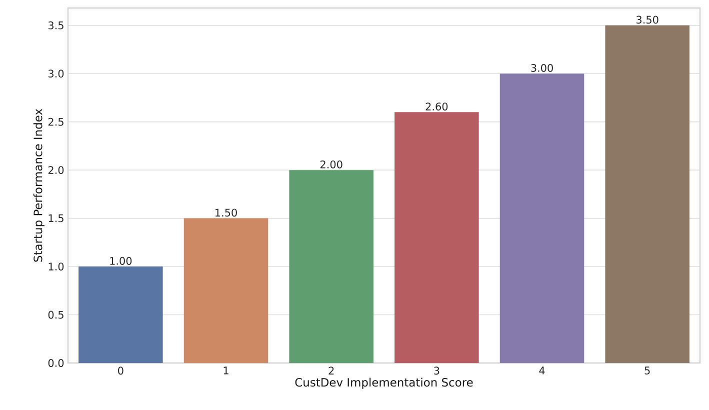 The width and height of the screenshot is (709, 410). What do you see at coordinates (56, 25) in the screenshot?
I see `y-tick-label: 3.5` at bounding box center [56, 25].